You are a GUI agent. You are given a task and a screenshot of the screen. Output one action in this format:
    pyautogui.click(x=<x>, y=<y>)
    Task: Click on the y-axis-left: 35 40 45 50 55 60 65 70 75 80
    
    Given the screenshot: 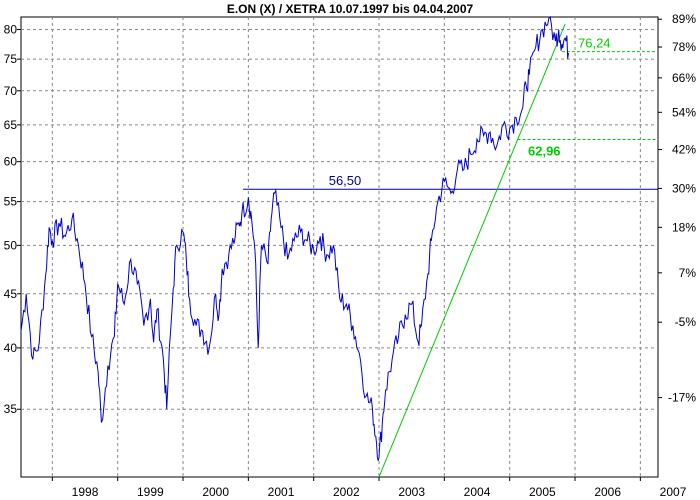 What is the action you would take?
    pyautogui.click(x=12, y=219)
    